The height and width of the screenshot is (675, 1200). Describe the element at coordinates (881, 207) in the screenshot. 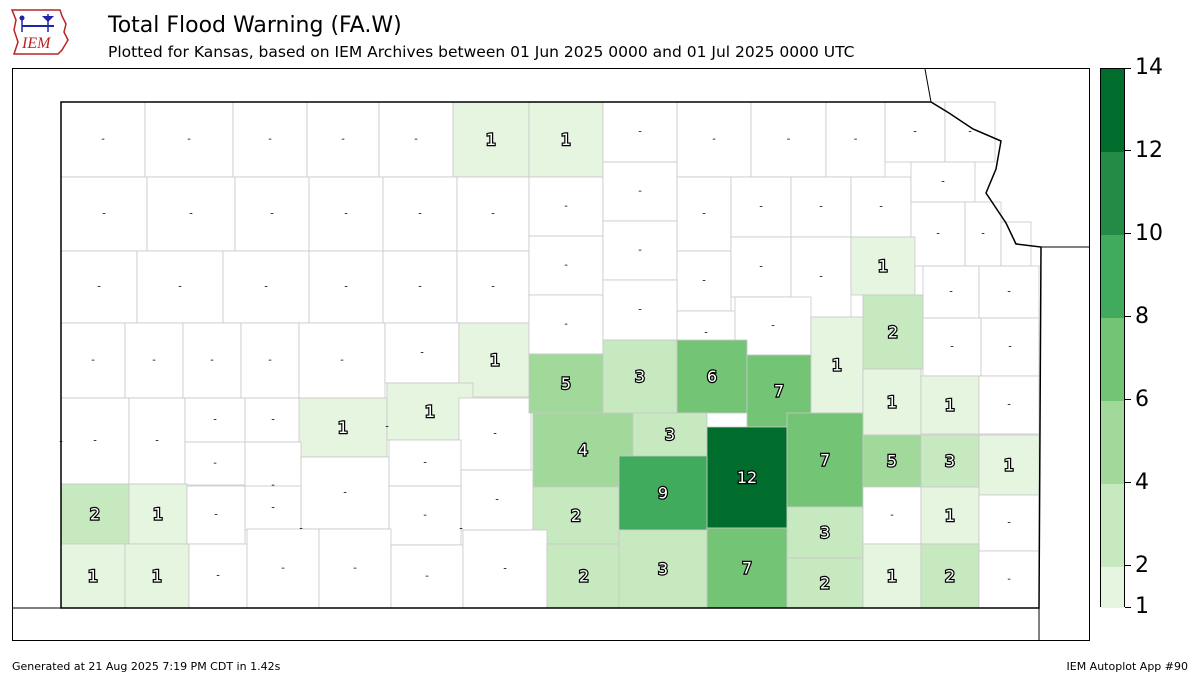

I see `county-r2c11` at that location.